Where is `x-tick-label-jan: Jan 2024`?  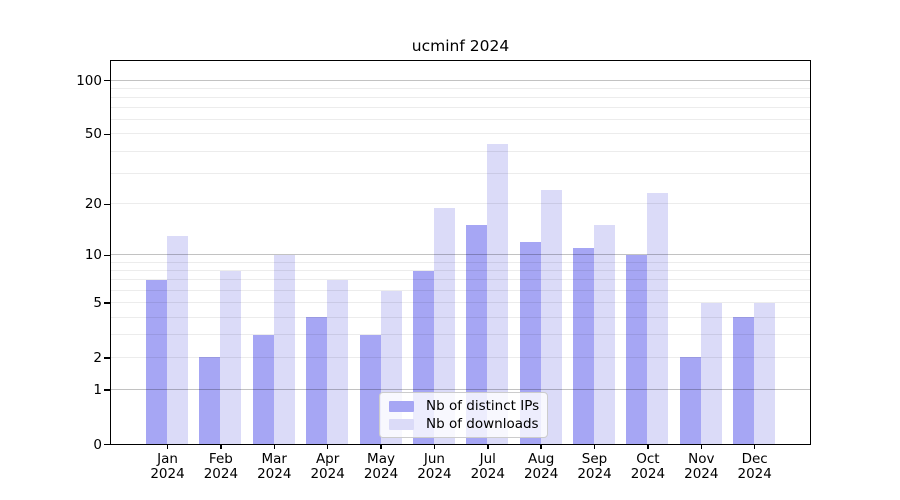 x-tick-label-jan: Jan 2024 is located at coordinates (168, 467).